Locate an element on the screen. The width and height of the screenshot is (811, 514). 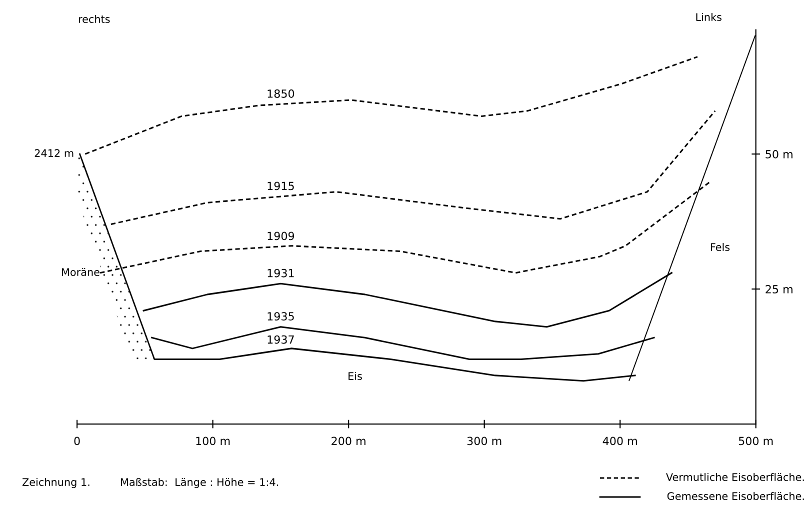
x-tick-label: 100 m is located at coordinates (213, 441).